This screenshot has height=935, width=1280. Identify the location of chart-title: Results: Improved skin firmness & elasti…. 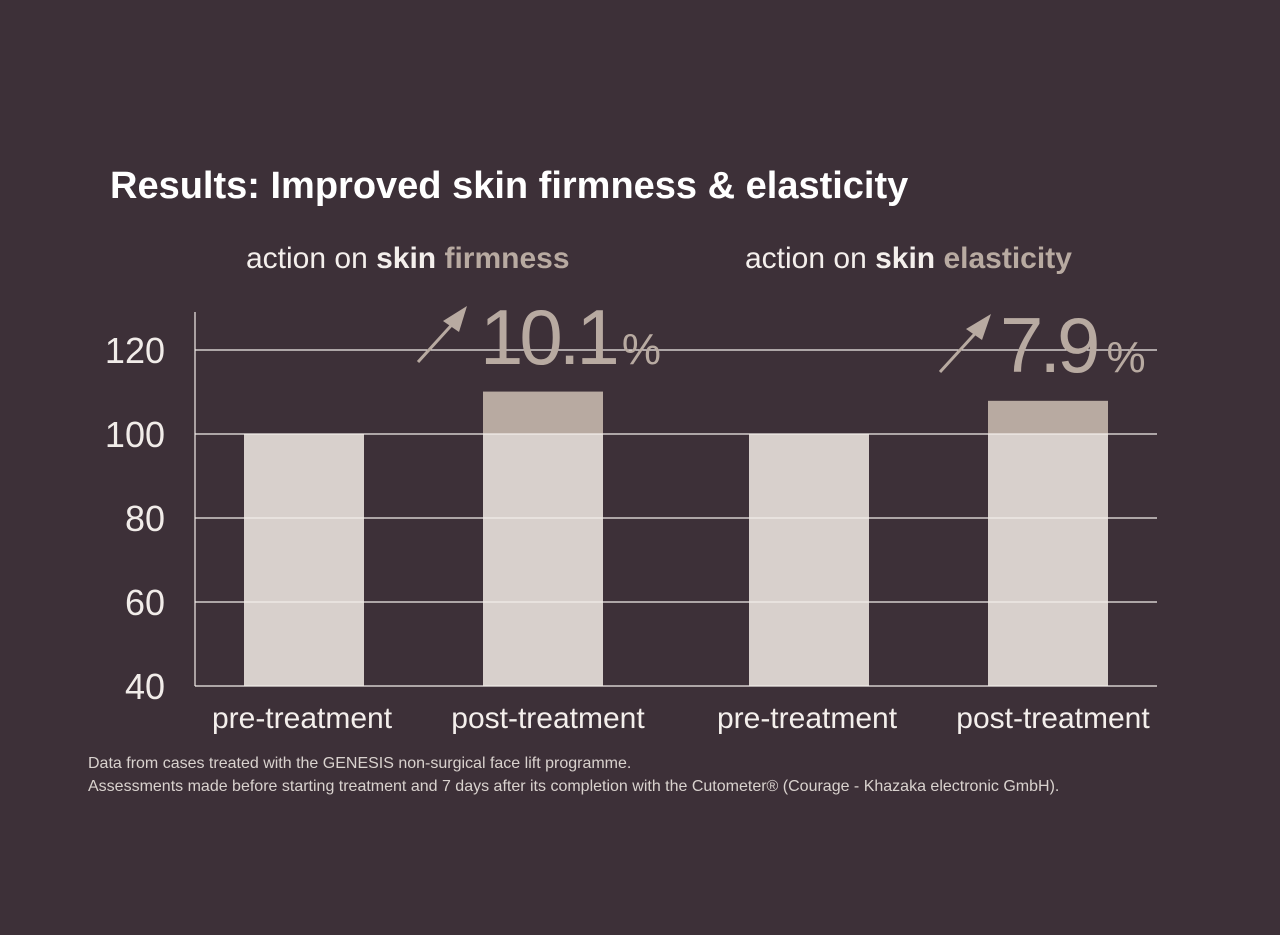
(509, 186).